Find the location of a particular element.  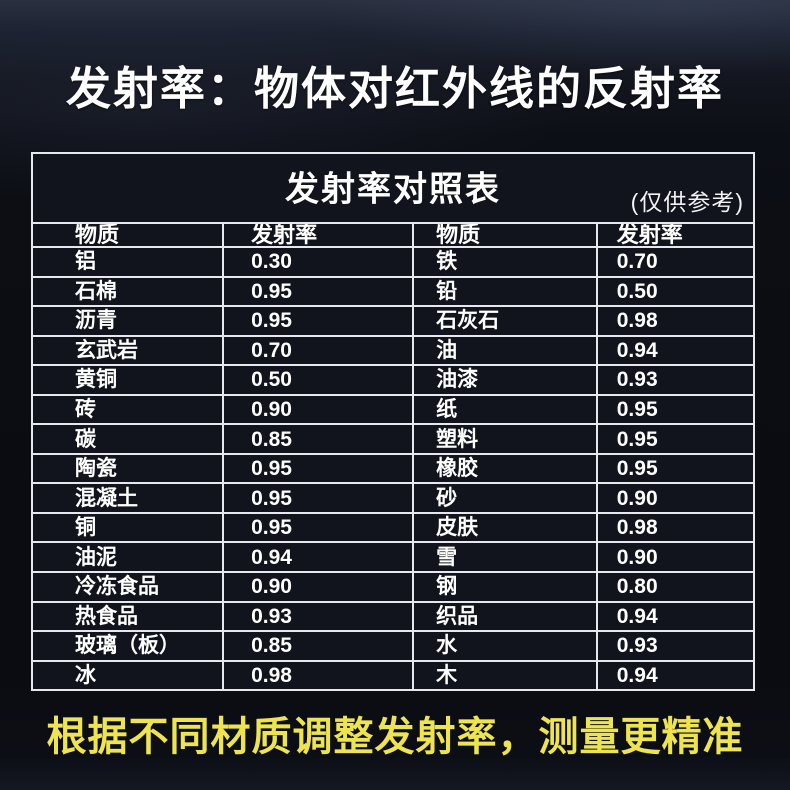

table-row: 砖 0.90 纸 0.95 is located at coordinates (393, 410).